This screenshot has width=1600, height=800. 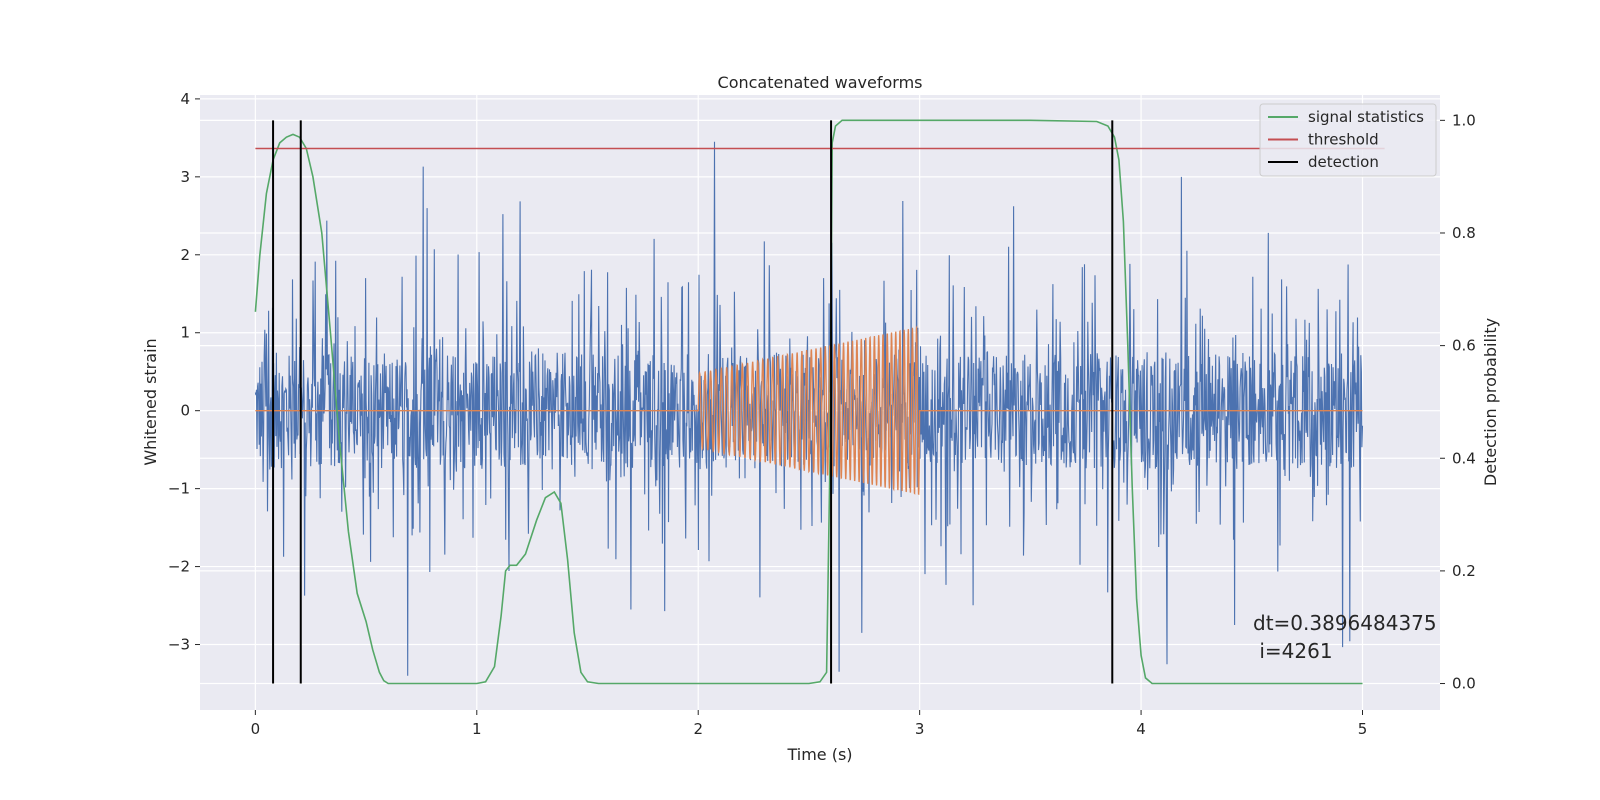 I want to click on y2-tick-label: 0.4, so click(x=1464, y=458).